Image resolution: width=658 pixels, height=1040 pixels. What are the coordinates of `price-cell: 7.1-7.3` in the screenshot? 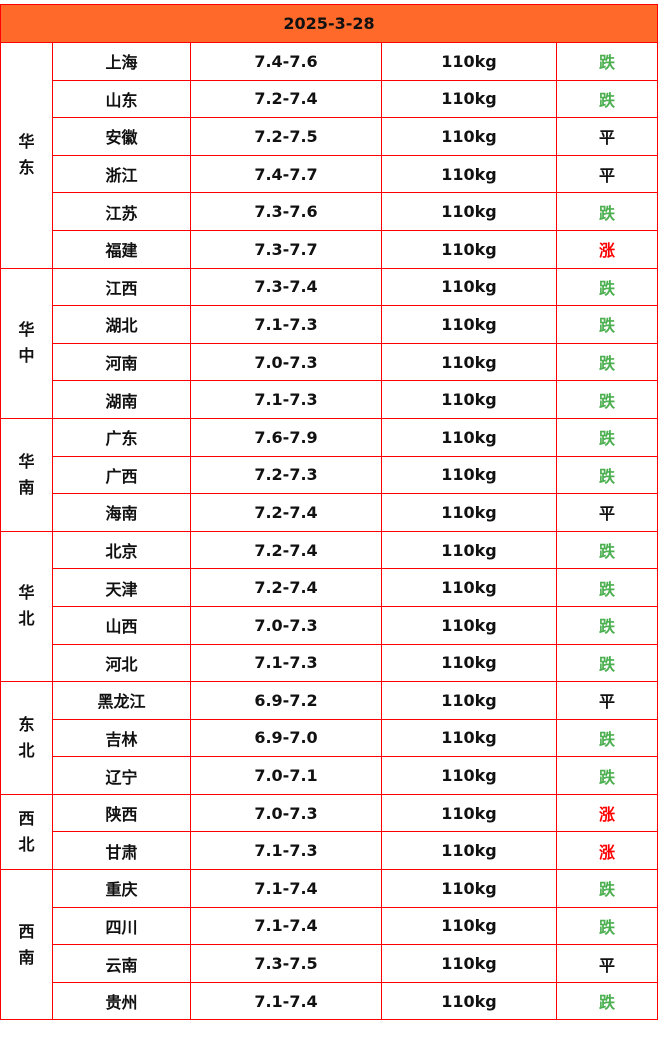 It's located at (286, 324).